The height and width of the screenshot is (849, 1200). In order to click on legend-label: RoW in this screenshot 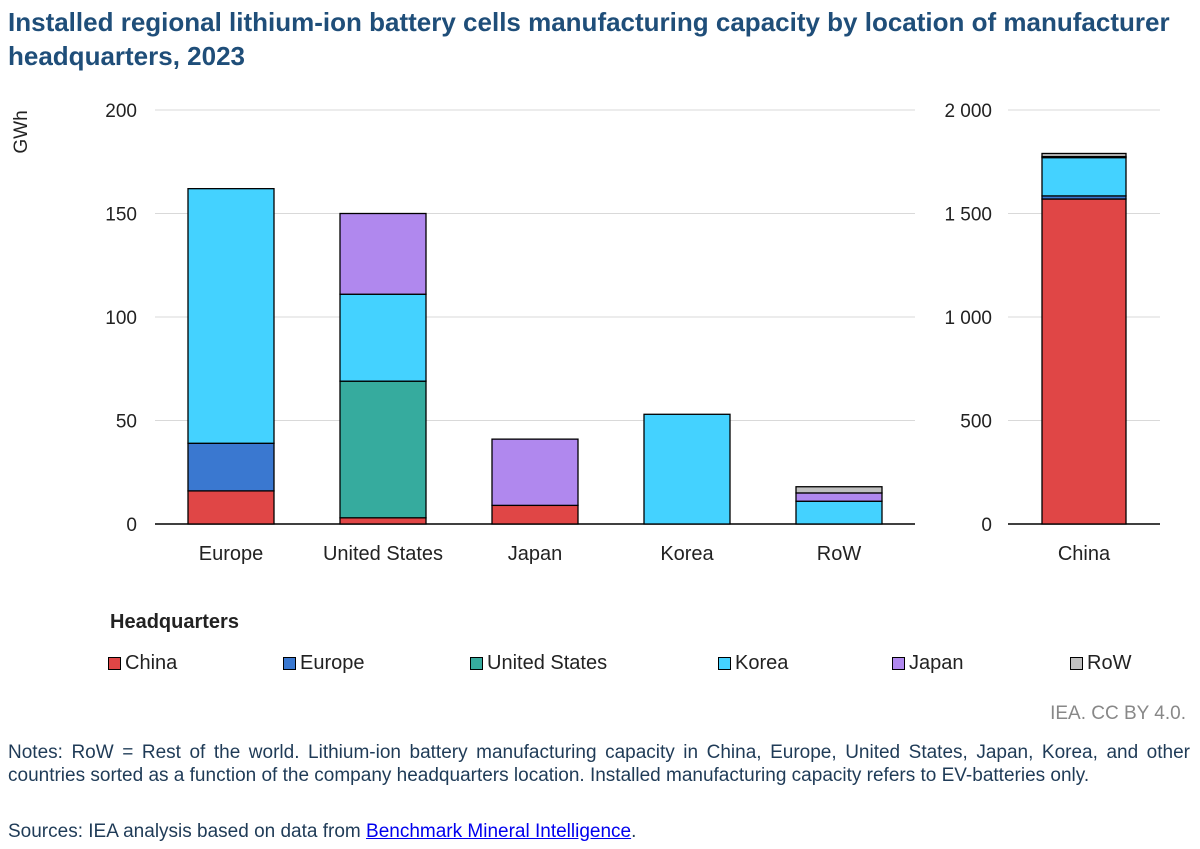, I will do `click(1109, 663)`.